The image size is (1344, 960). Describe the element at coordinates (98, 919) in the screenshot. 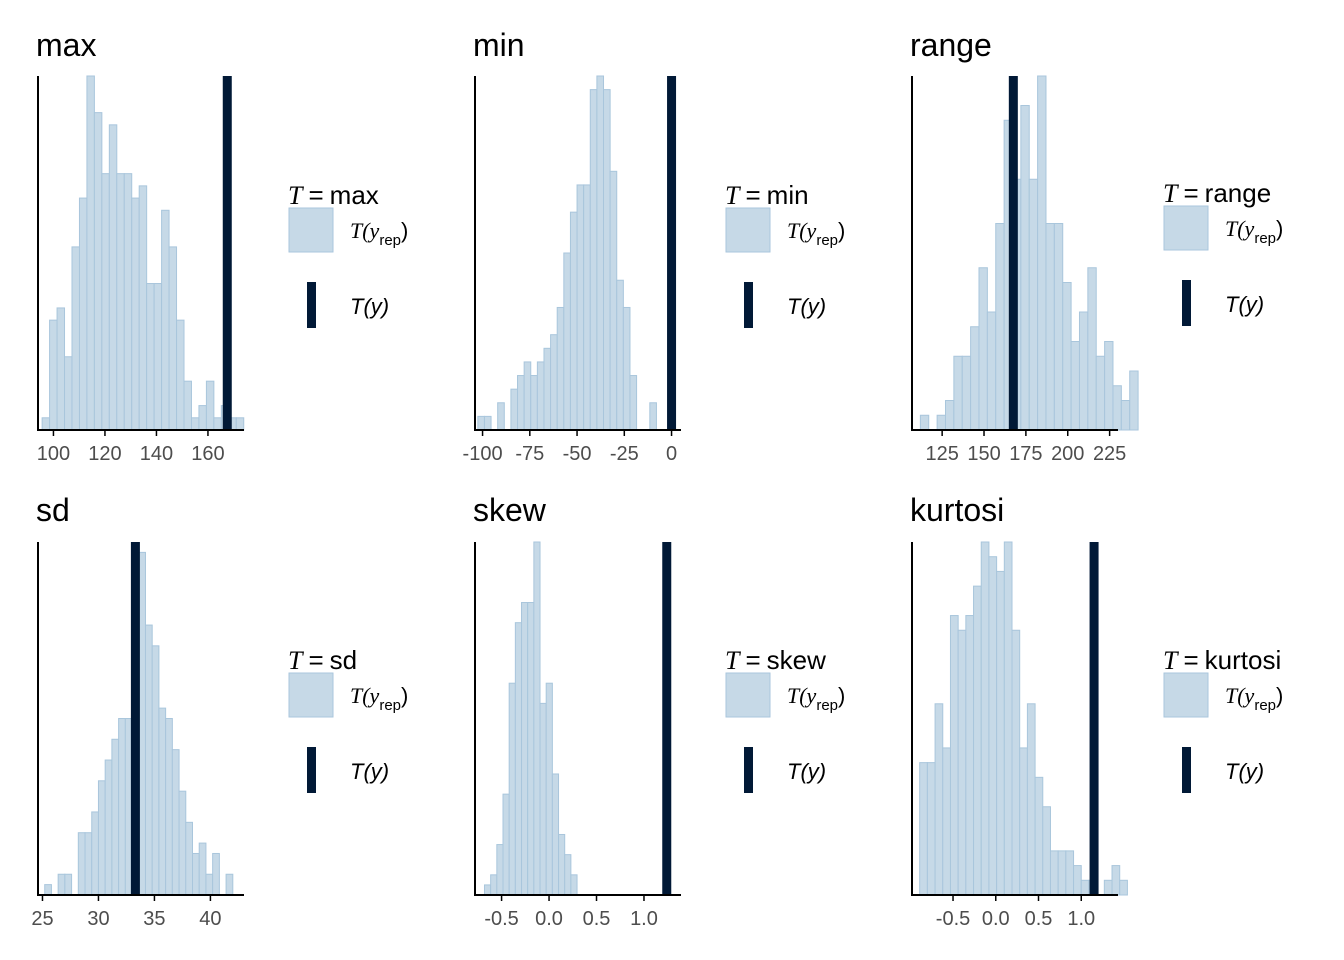

I see `x-tick-label: 30` at that location.